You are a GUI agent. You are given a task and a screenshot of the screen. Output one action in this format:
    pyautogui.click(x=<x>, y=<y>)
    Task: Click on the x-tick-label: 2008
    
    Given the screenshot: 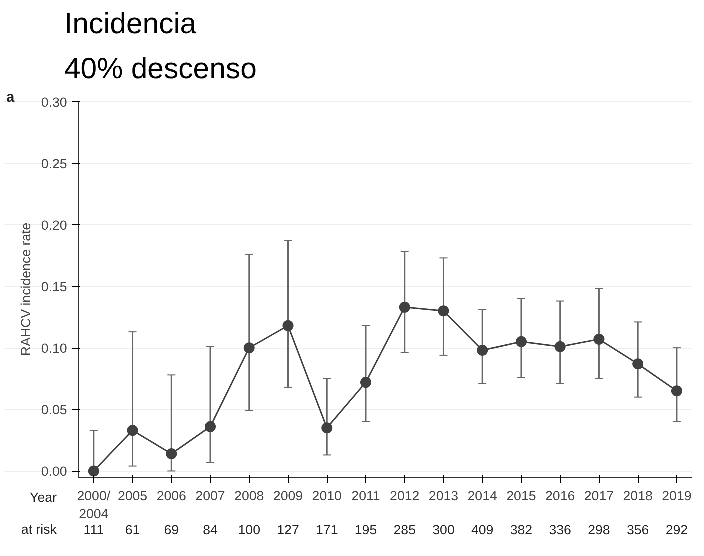 What is the action you would take?
    pyautogui.click(x=249, y=496)
    